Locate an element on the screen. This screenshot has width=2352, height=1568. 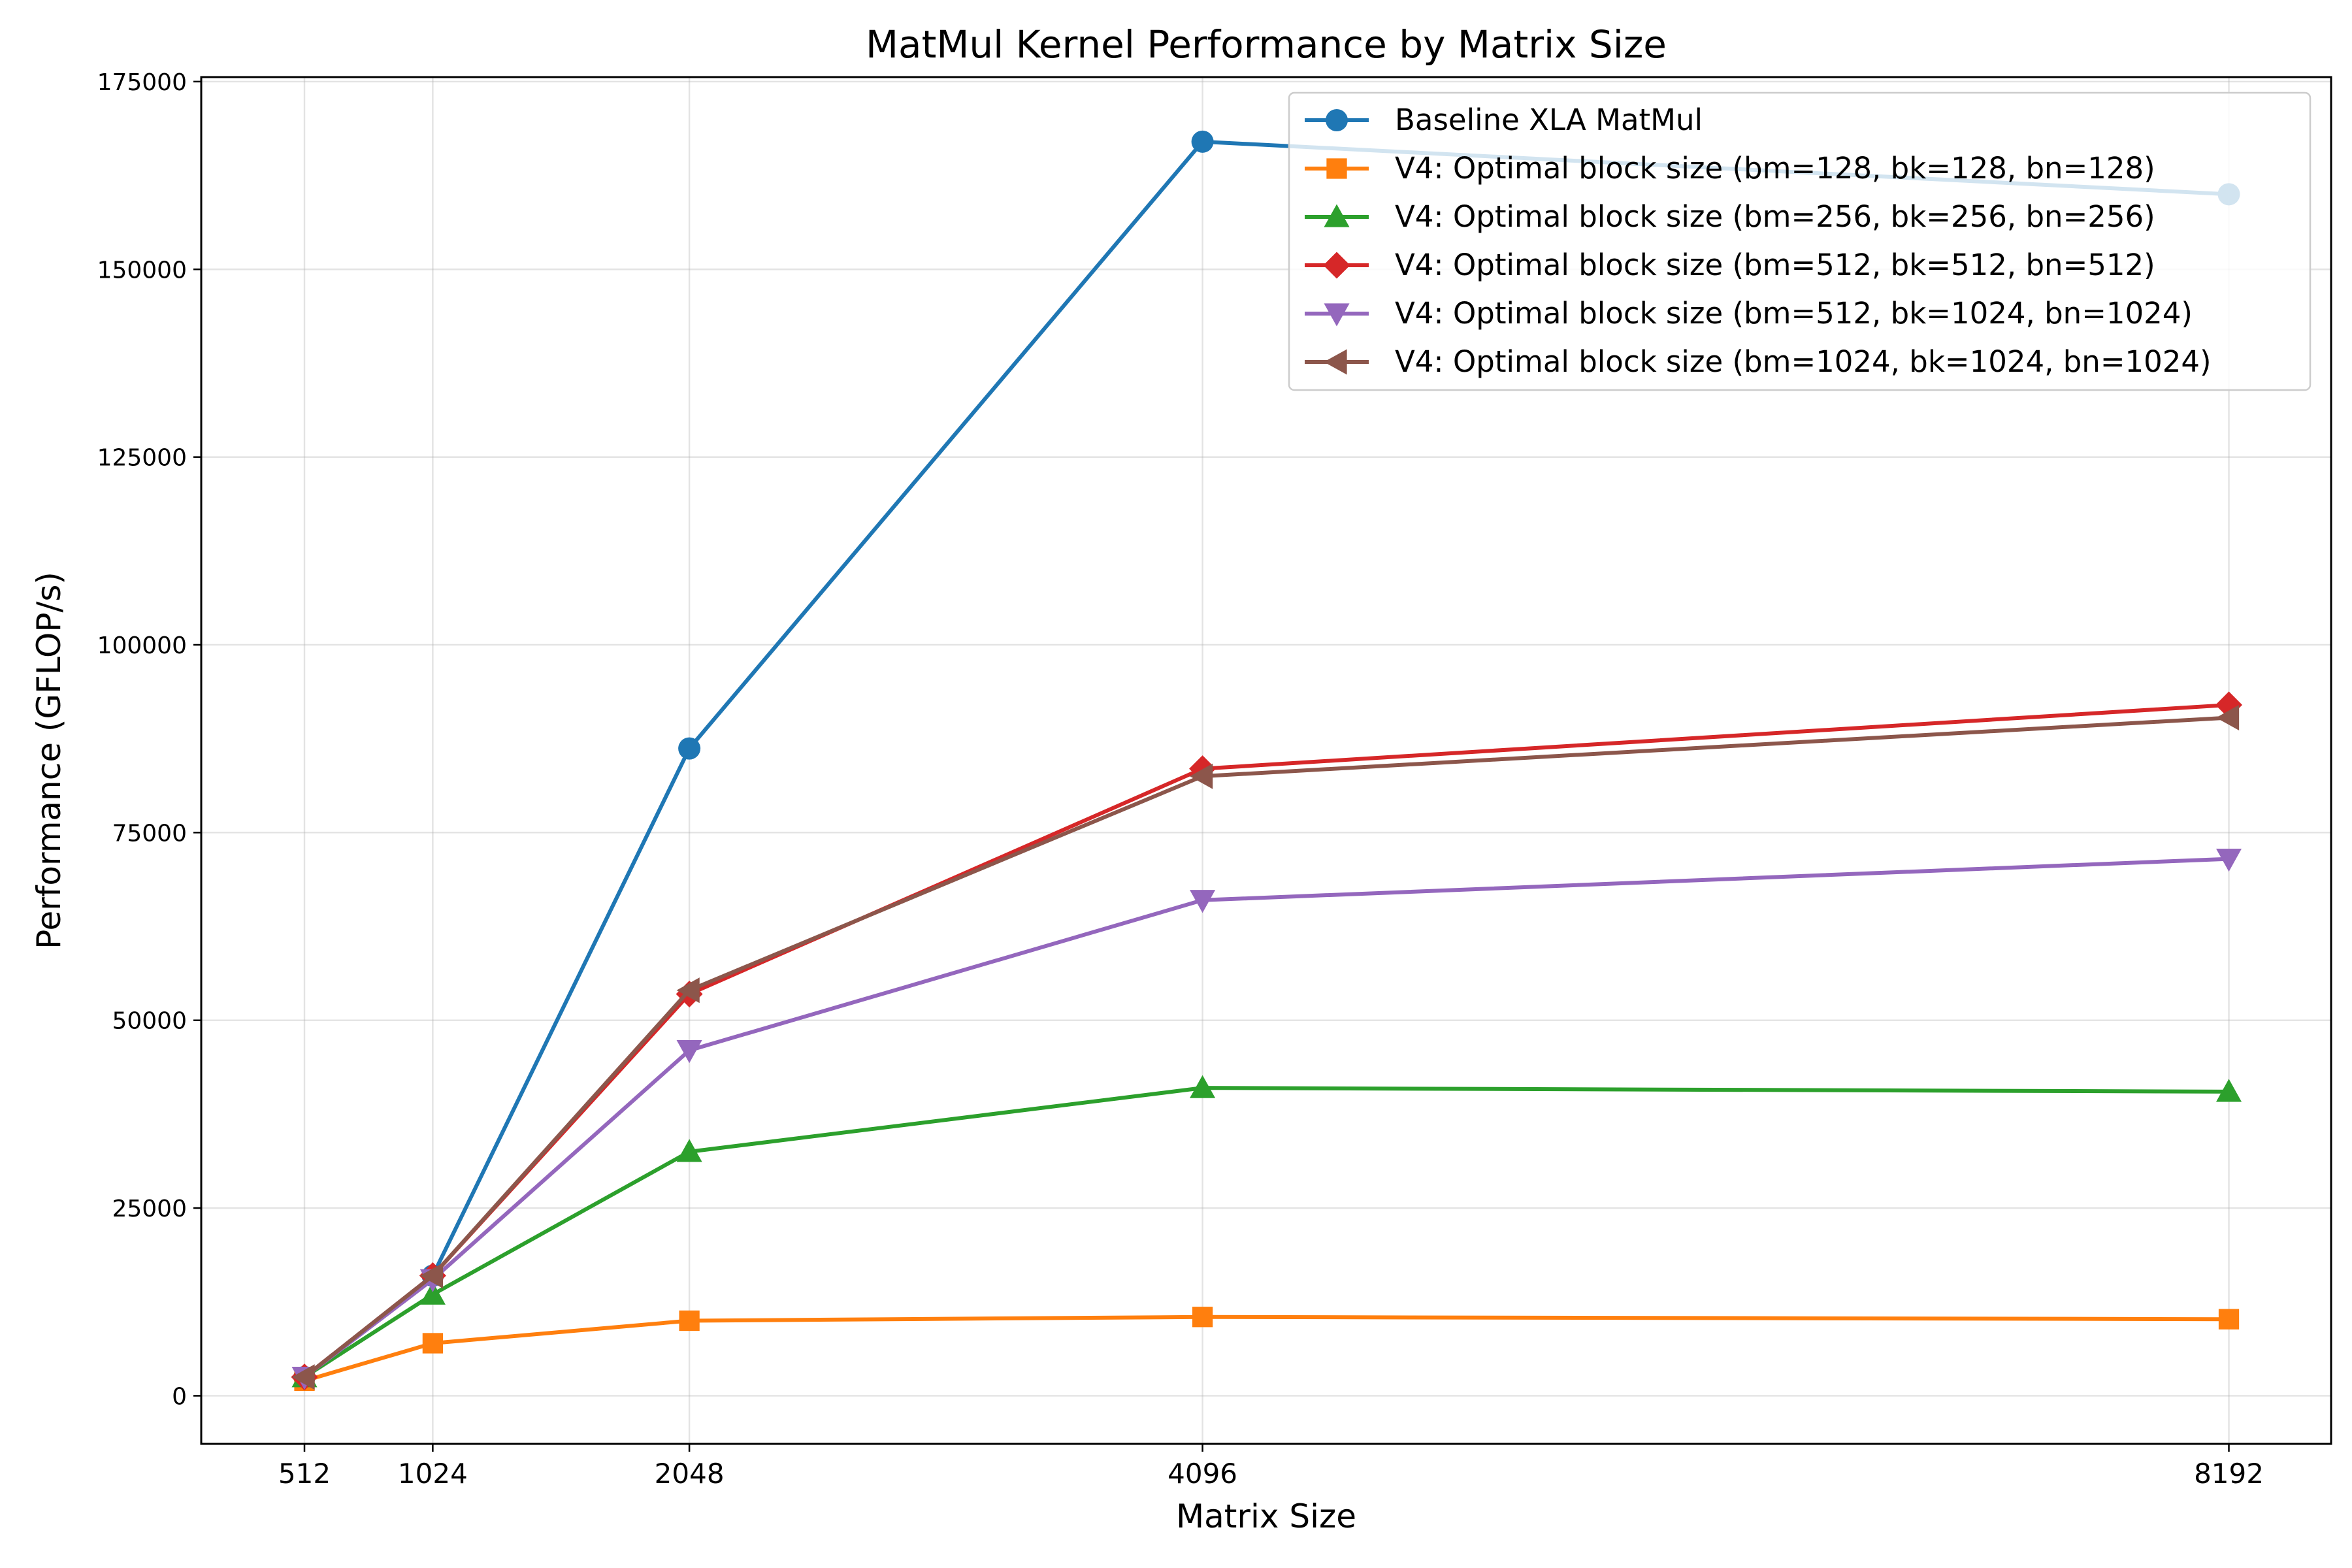
y-tick-label: 150000 is located at coordinates (142, 270).